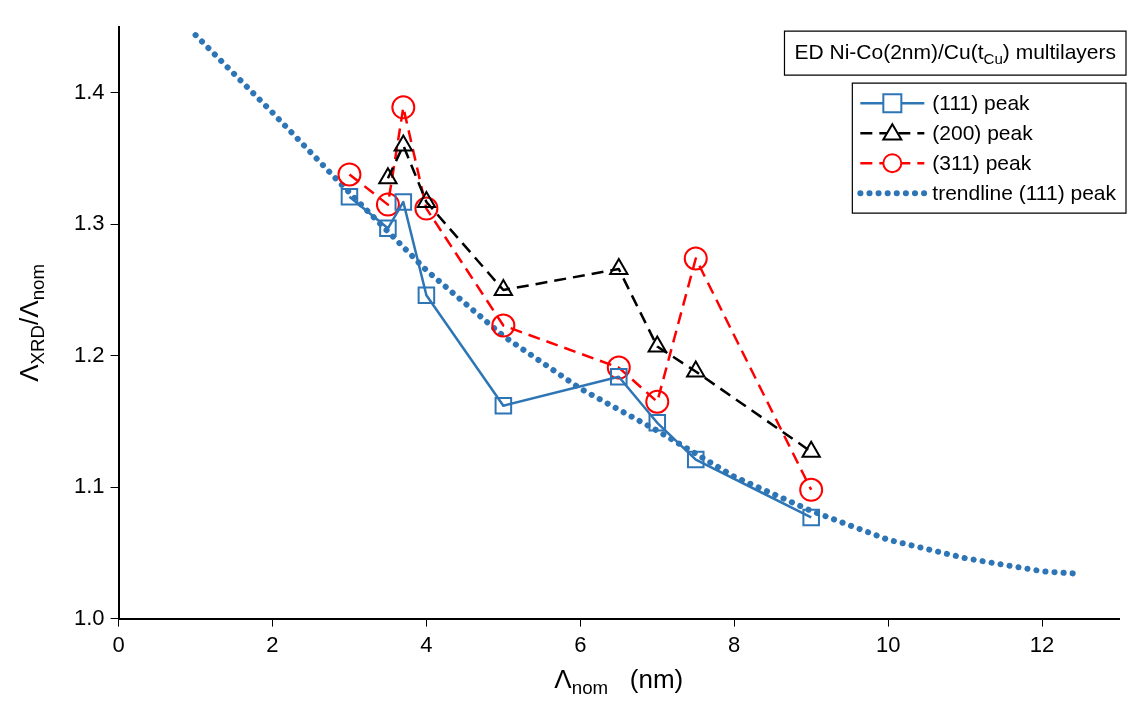  Describe the element at coordinates (118, 644) in the screenshot. I see `x-tick-label: 0` at that location.